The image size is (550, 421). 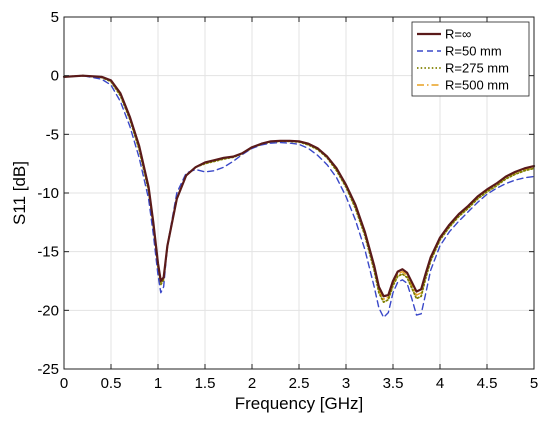 I want to click on legend-label: R=50 mm, so click(x=473, y=51).